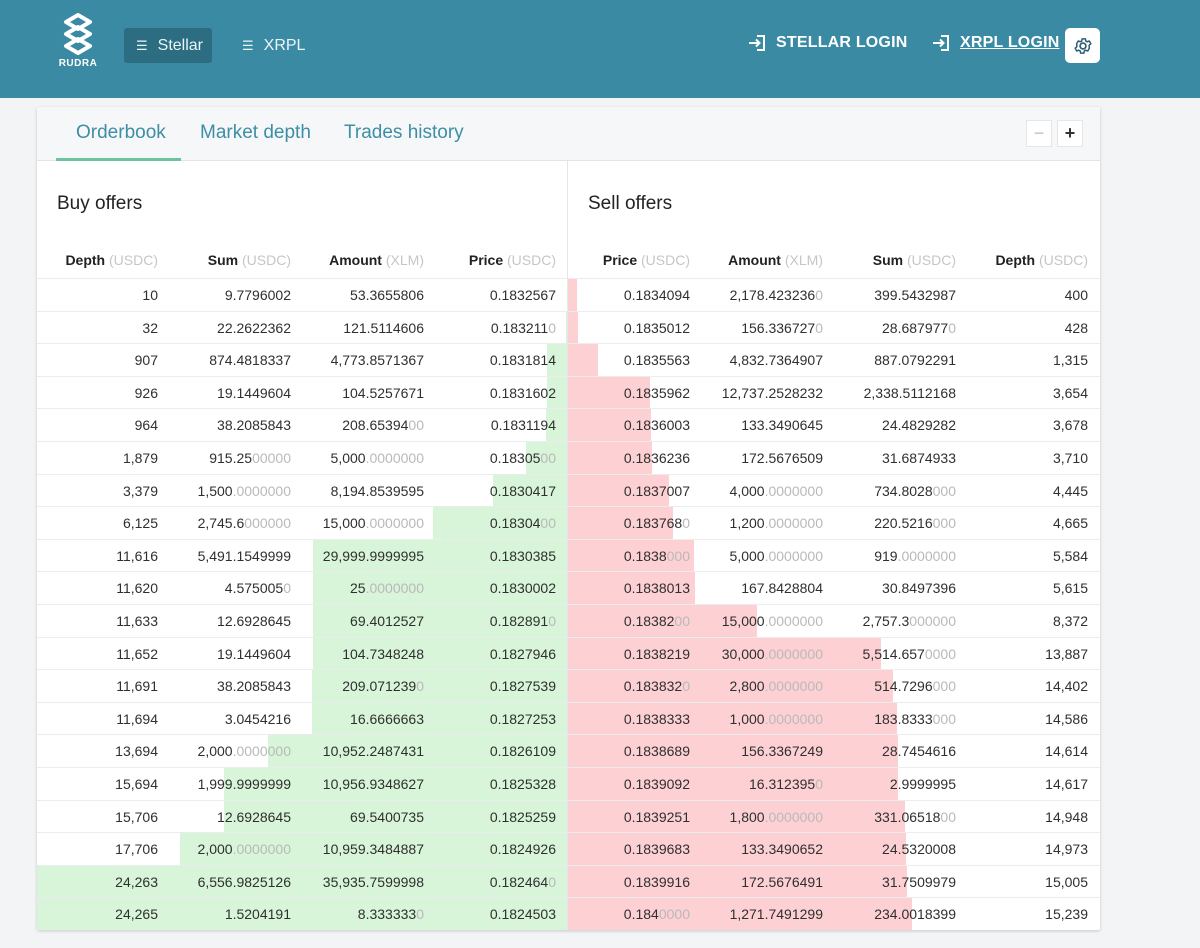 Image resolution: width=1200 pixels, height=948 pixels. I want to click on value-significant: 12,737.2528232, so click(772, 392).